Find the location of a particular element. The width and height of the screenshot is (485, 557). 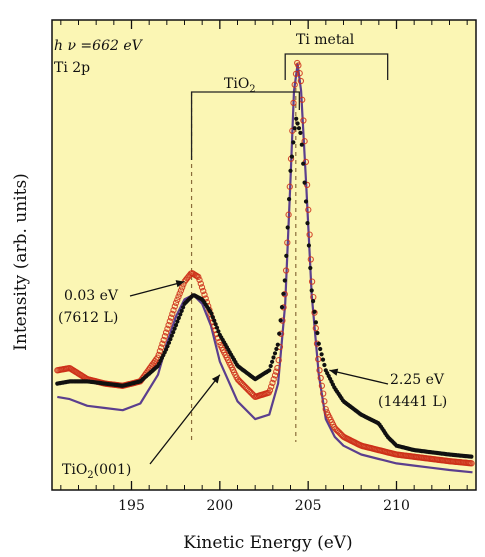

label-purple-prefix: TiO is located at coordinates (74, 470).